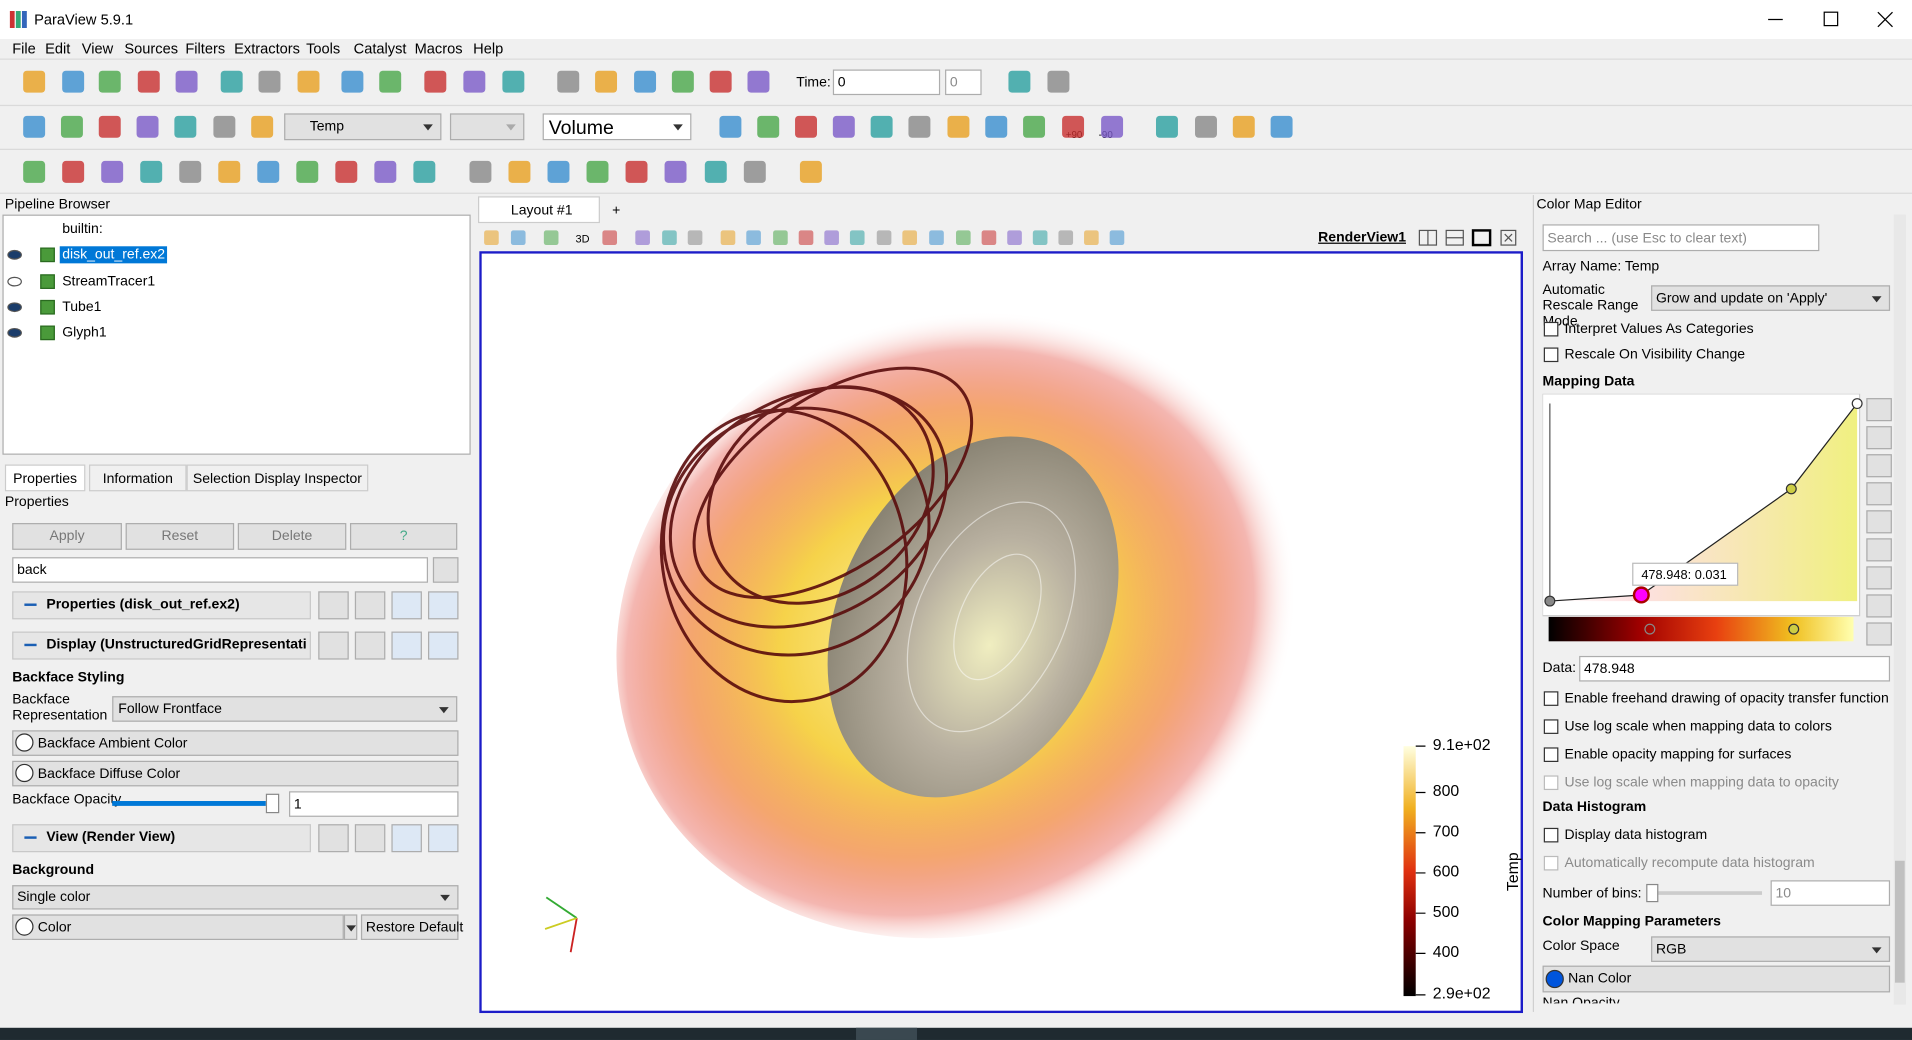 Image resolution: width=1912 pixels, height=1040 pixels. Describe the element at coordinates (1829, 20) in the screenshot. I see `window-controls` at that location.